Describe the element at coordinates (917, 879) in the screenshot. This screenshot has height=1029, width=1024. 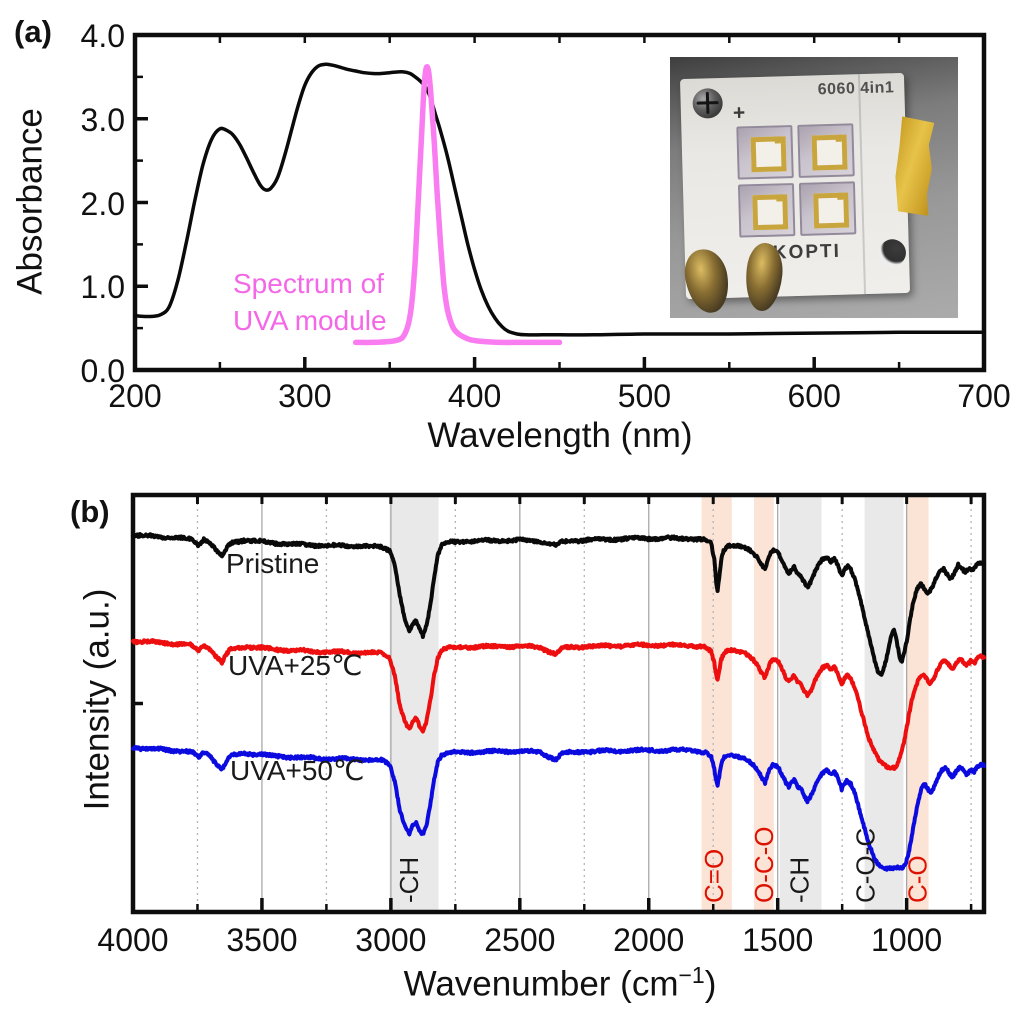
I see `band-label-c-o: C-O` at that location.